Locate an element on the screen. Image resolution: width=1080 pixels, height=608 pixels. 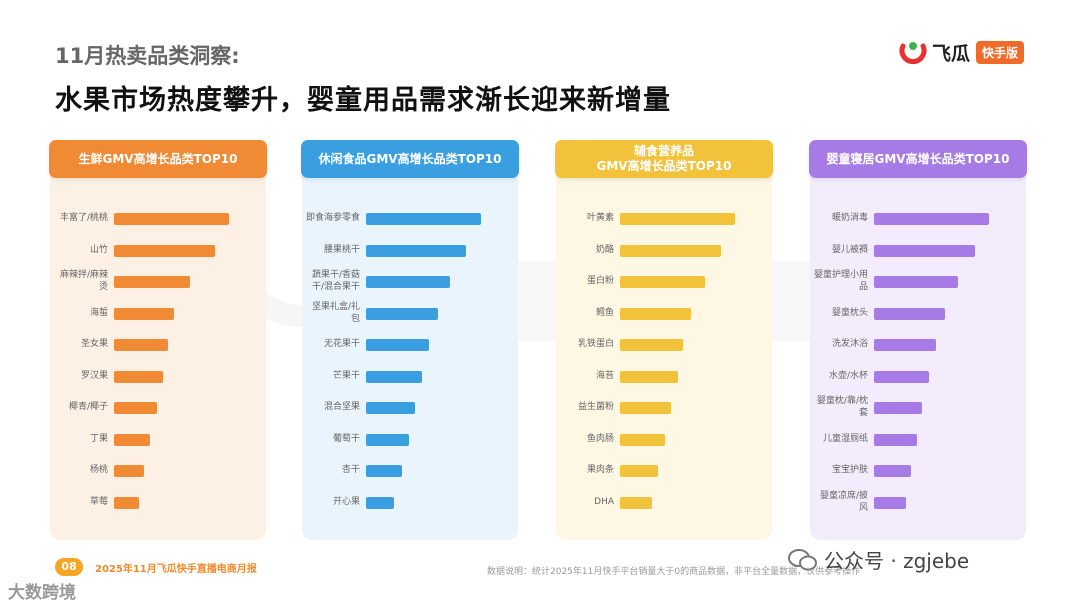
category-label: 山竹 is located at coordinates (98, 249).